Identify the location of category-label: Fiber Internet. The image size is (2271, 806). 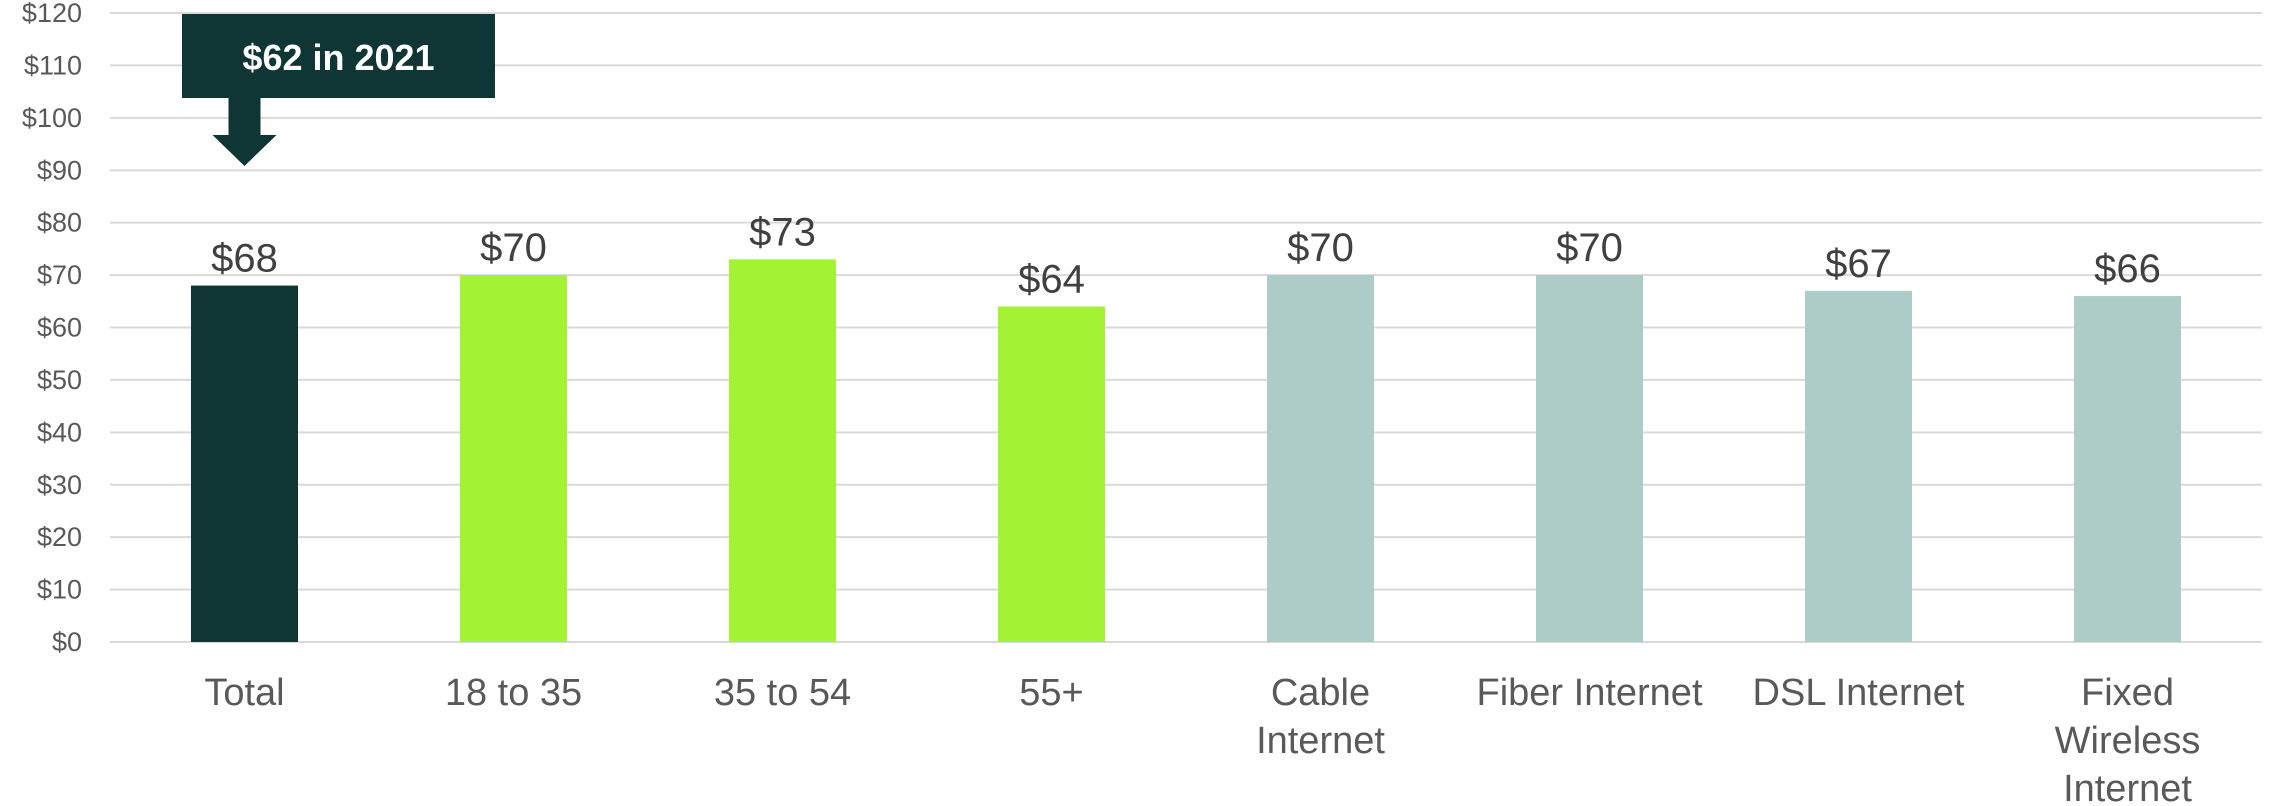
(1590, 693).